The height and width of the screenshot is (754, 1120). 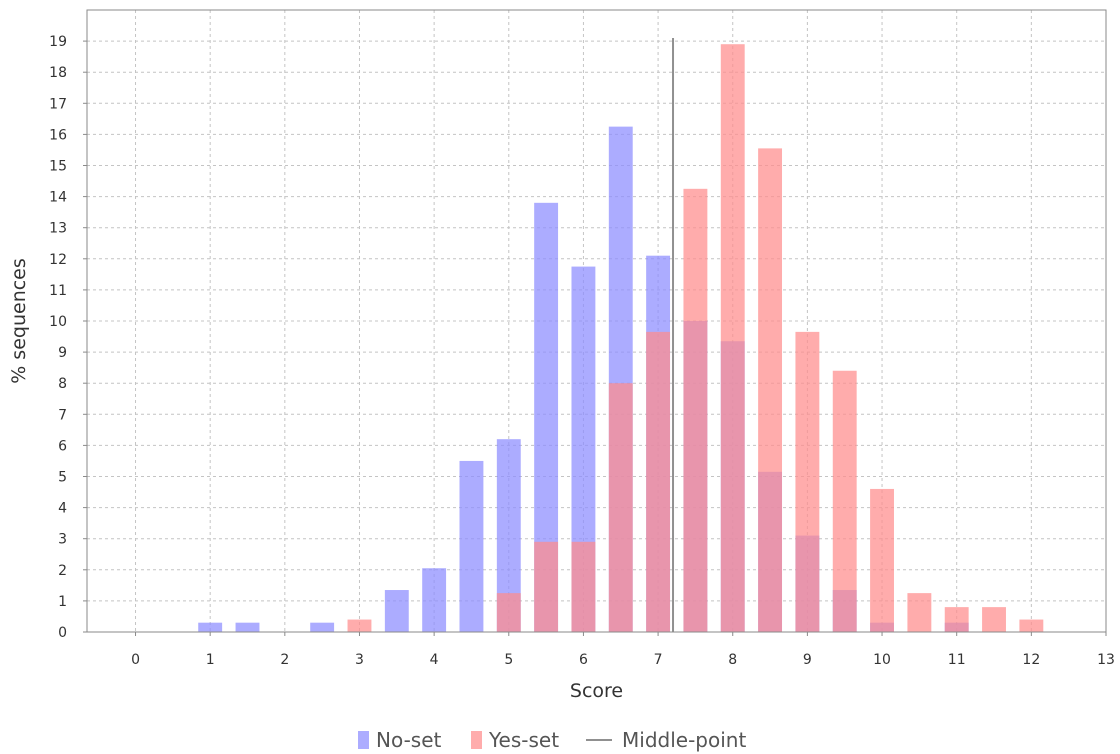 I want to click on y-tick-label: 5, so click(x=62, y=478).